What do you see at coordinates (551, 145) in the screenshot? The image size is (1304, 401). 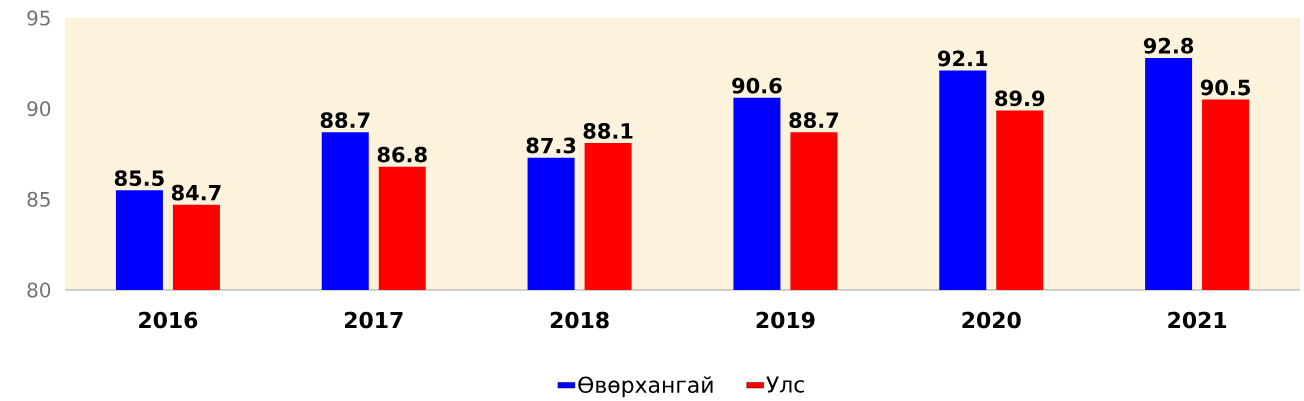 I see `data-label: 87.3` at bounding box center [551, 145].